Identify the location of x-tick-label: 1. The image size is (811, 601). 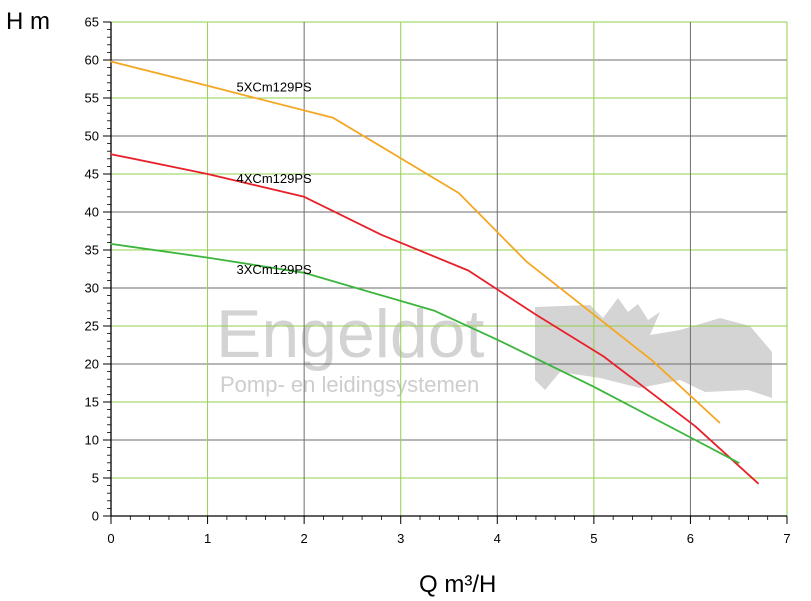
(207, 538).